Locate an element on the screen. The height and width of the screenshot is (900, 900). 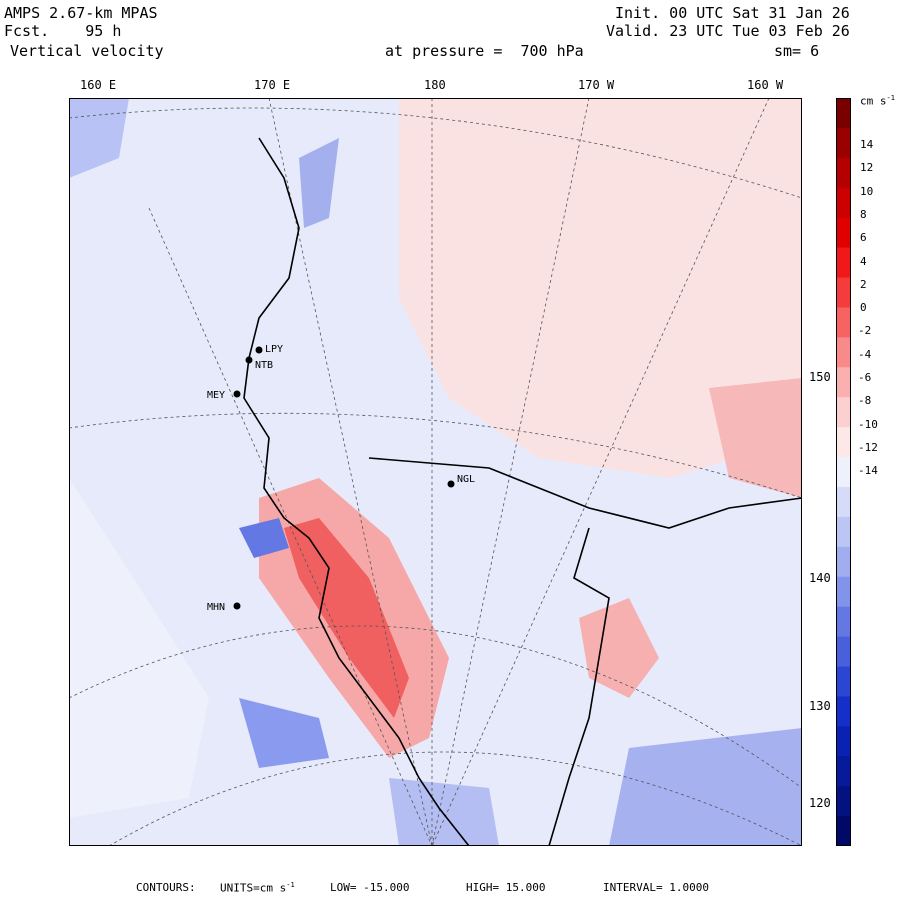
ascent-patch-right is located at coordinates (755, 438).